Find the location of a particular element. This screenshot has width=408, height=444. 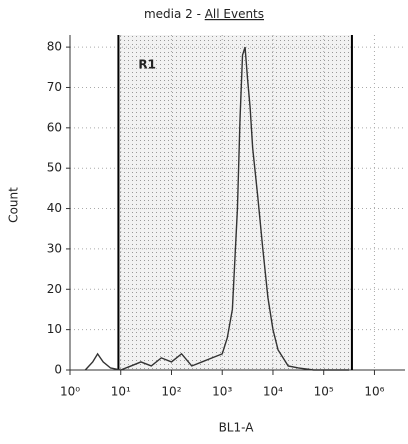

x-tick-label: 10² is located at coordinates (171, 392).